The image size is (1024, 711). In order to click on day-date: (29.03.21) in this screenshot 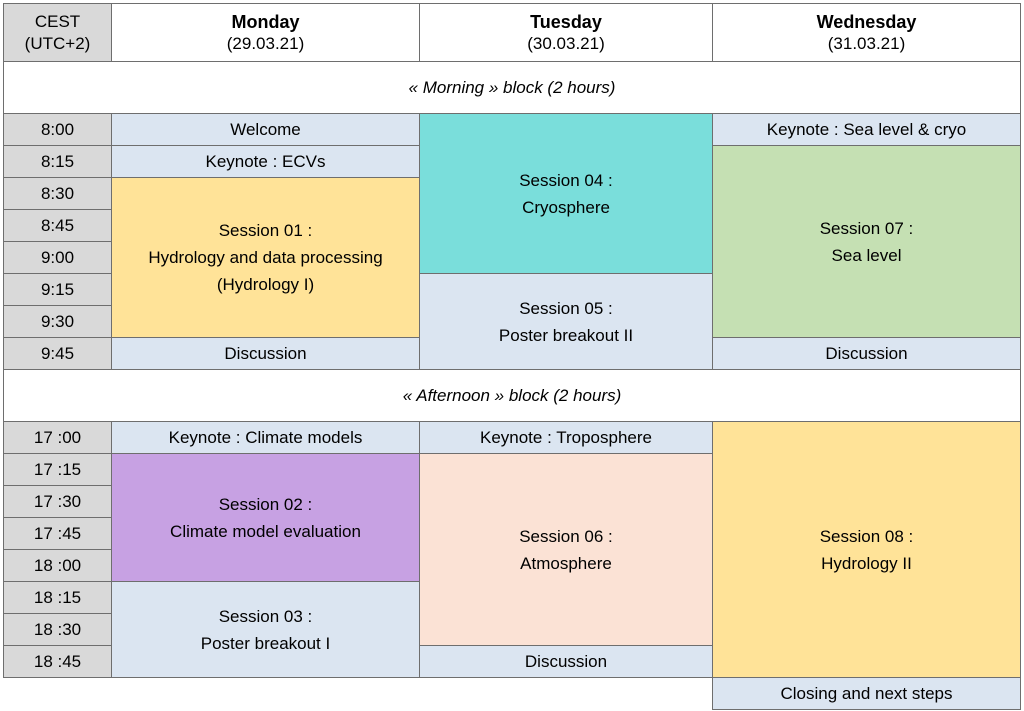, I will do `click(265, 43)`.